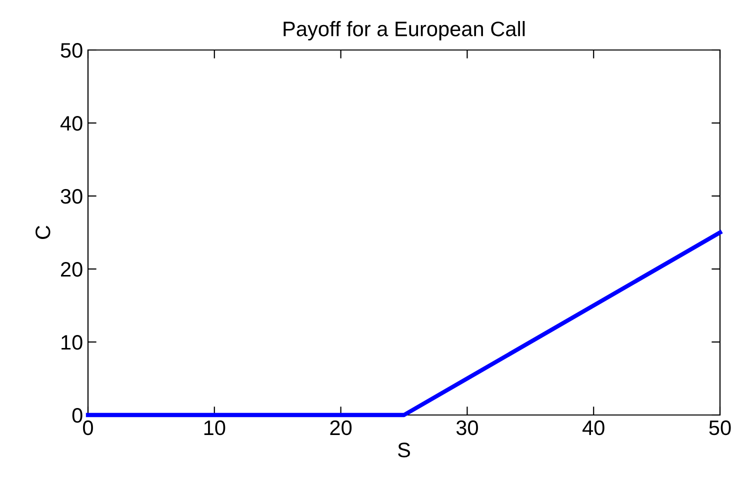  What do you see at coordinates (341, 428) in the screenshot?
I see `x-tick-label: 20` at bounding box center [341, 428].